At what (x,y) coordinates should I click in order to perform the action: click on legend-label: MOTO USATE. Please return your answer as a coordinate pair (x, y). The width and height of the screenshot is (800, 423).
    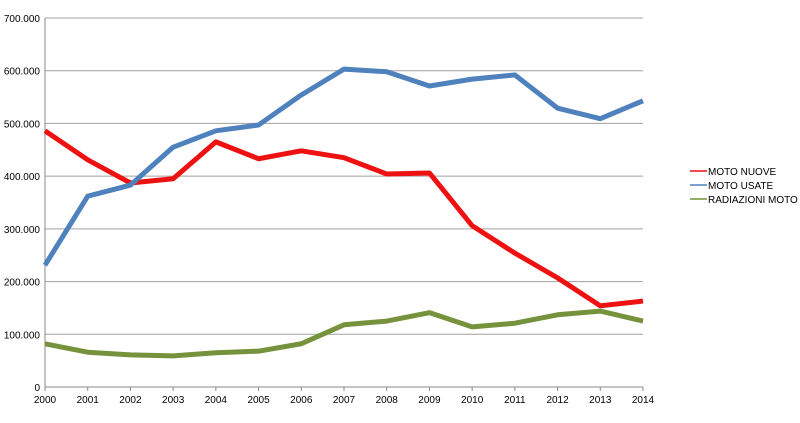
    Looking at the image, I should click on (741, 186).